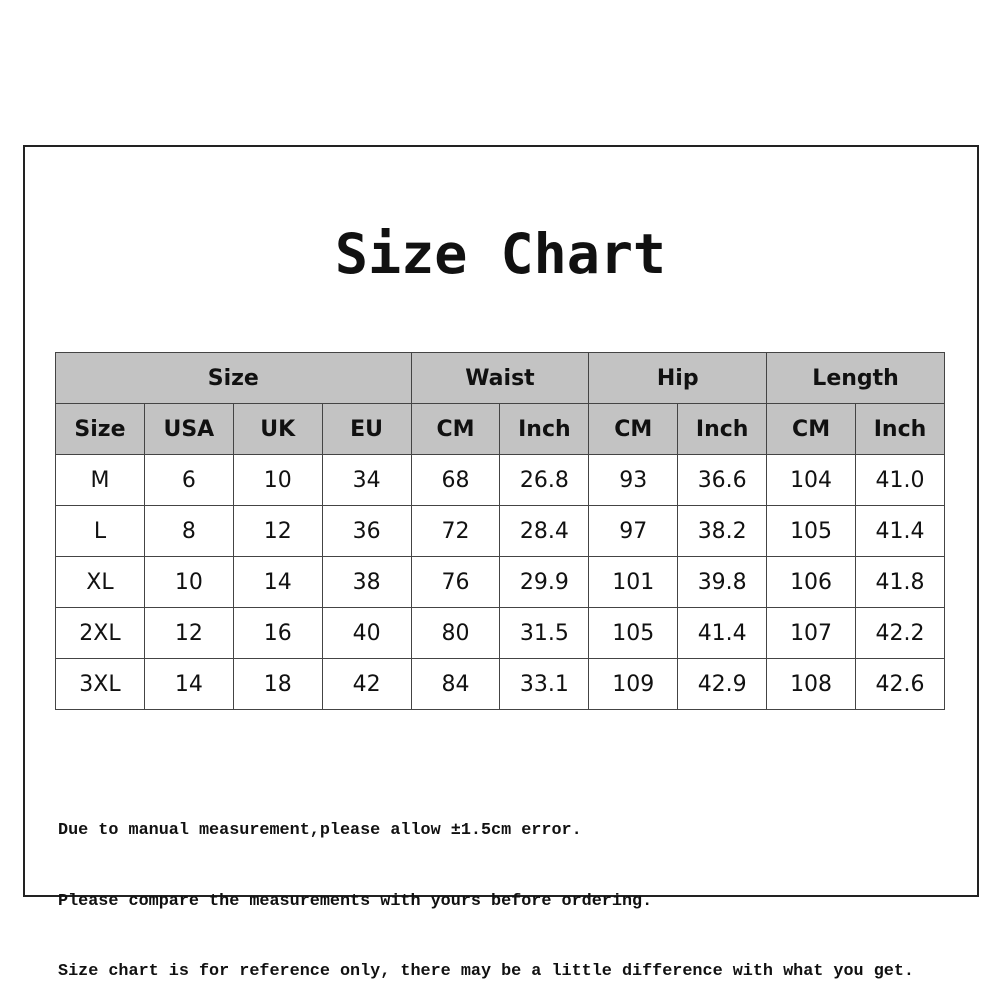  Describe the element at coordinates (100, 633) in the screenshot. I see `table-cell: 2XL` at that location.